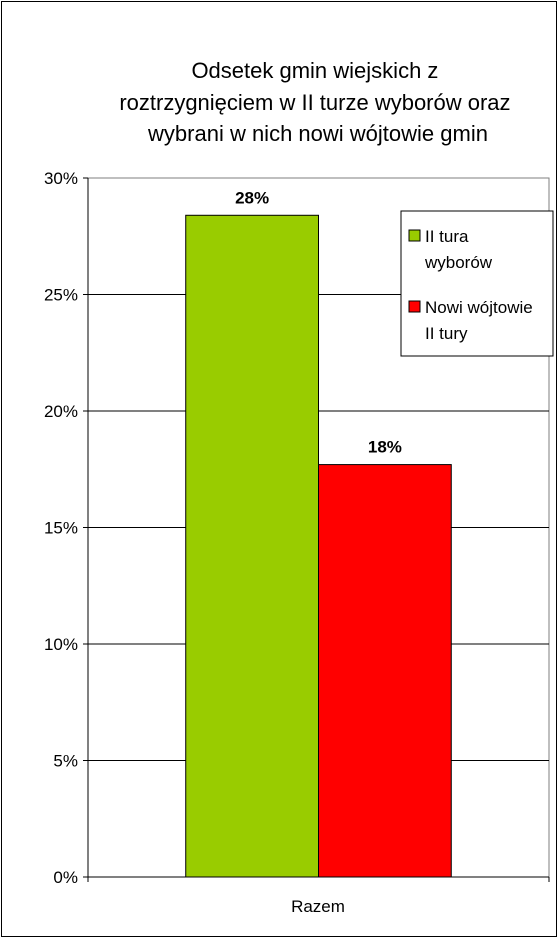 Image resolution: width=558 pixels, height=938 pixels. What do you see at coordinates (61, 295) in the screenshot?
I see `y-tick-label: 25%` at bounding box center [61, 295].